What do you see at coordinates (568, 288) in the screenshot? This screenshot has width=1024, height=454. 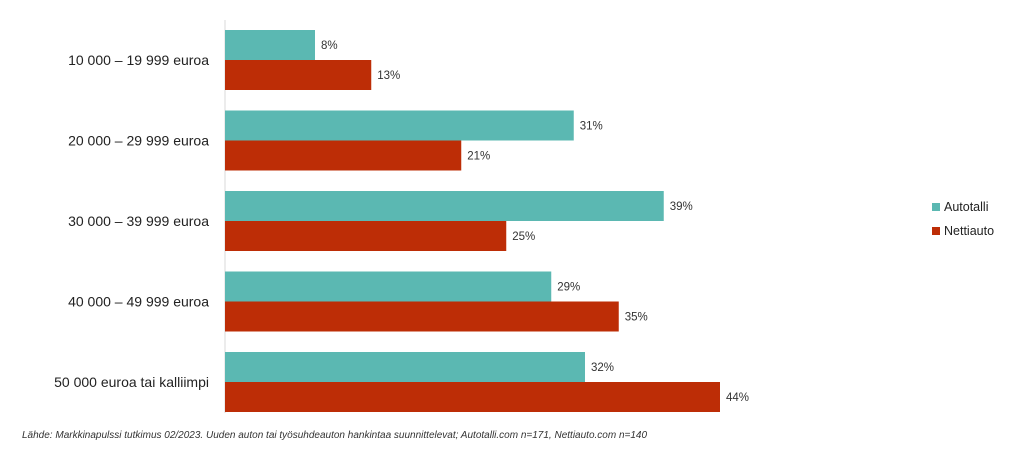 I see `value-label-autotalli: 29%` at bounding box center [568, 288].